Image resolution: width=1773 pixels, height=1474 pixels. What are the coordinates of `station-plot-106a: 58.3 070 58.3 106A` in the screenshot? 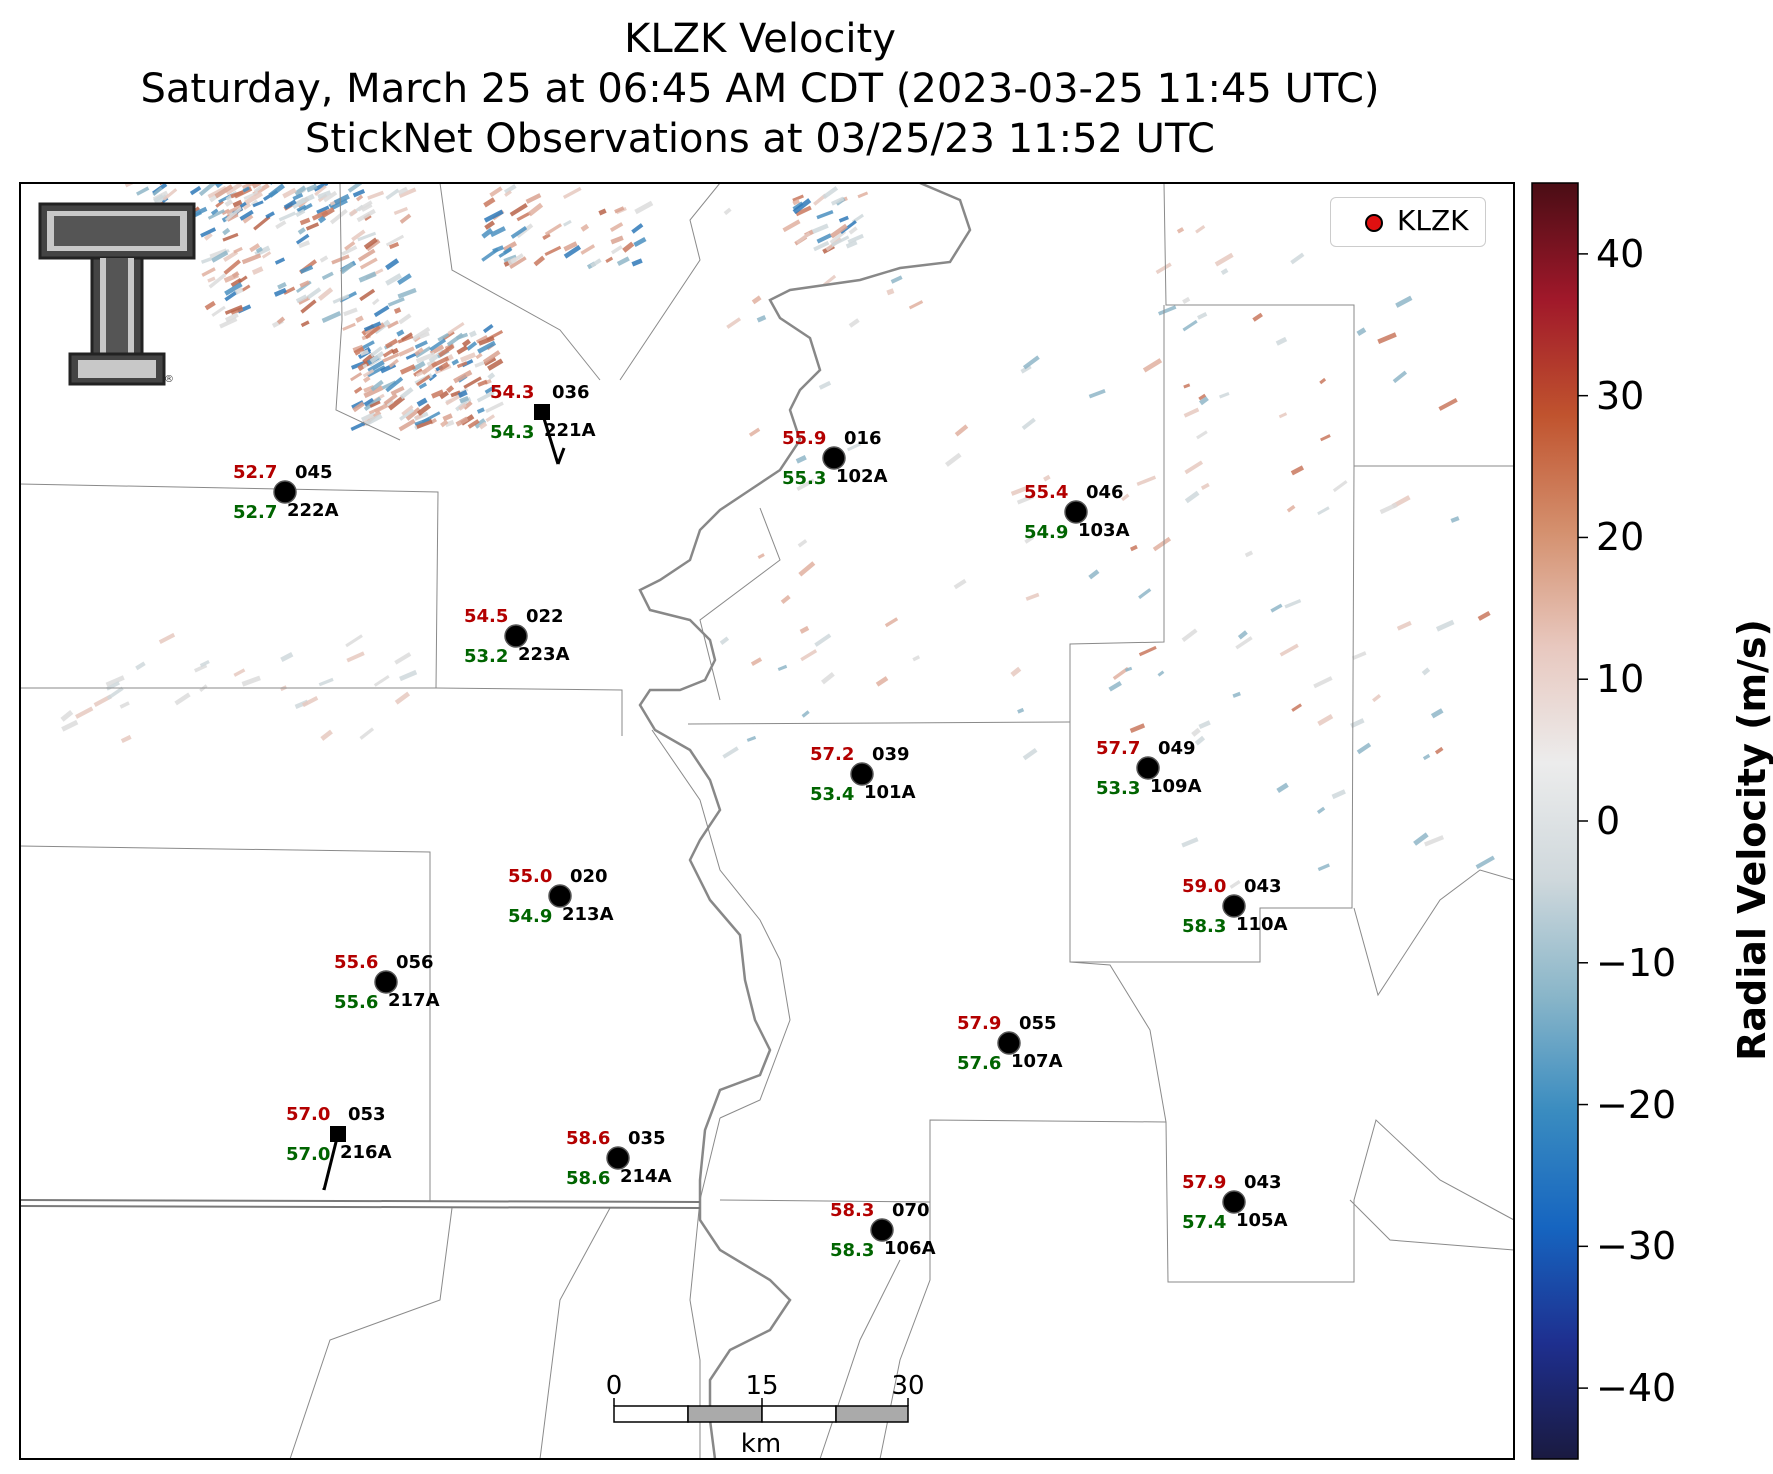 It's located at (883, 1230).